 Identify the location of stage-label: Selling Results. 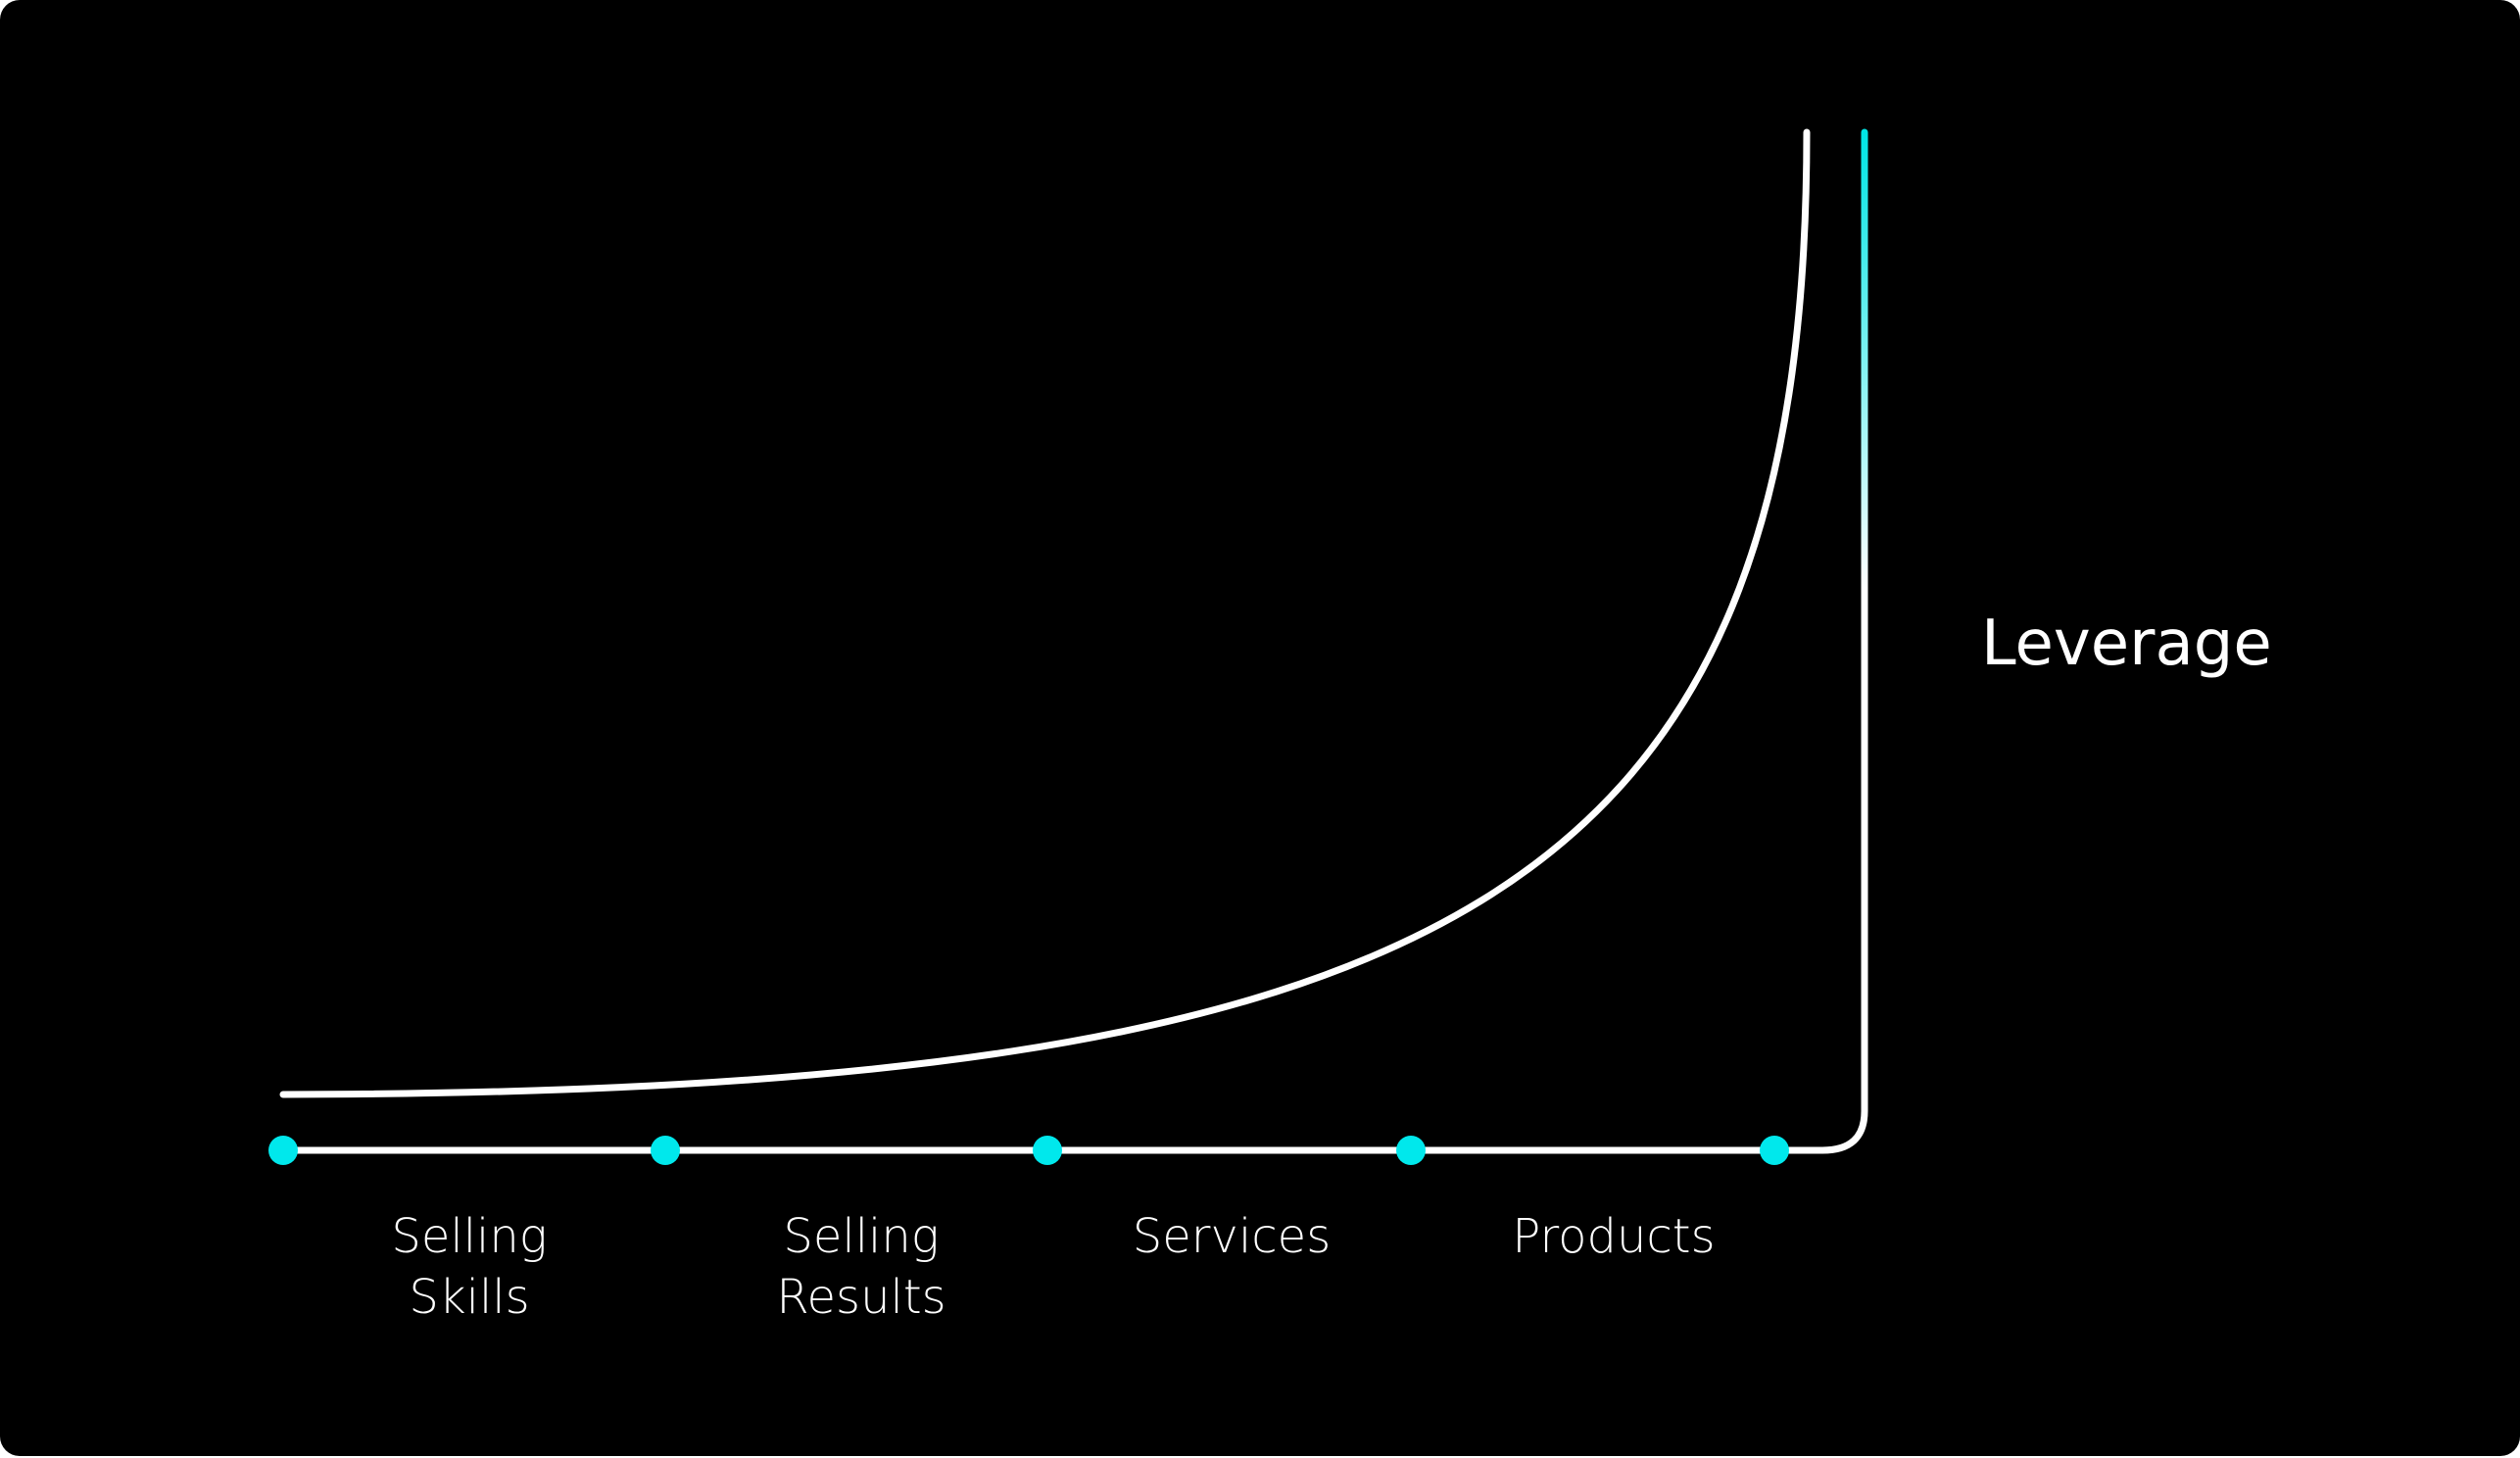
(860, 1267).